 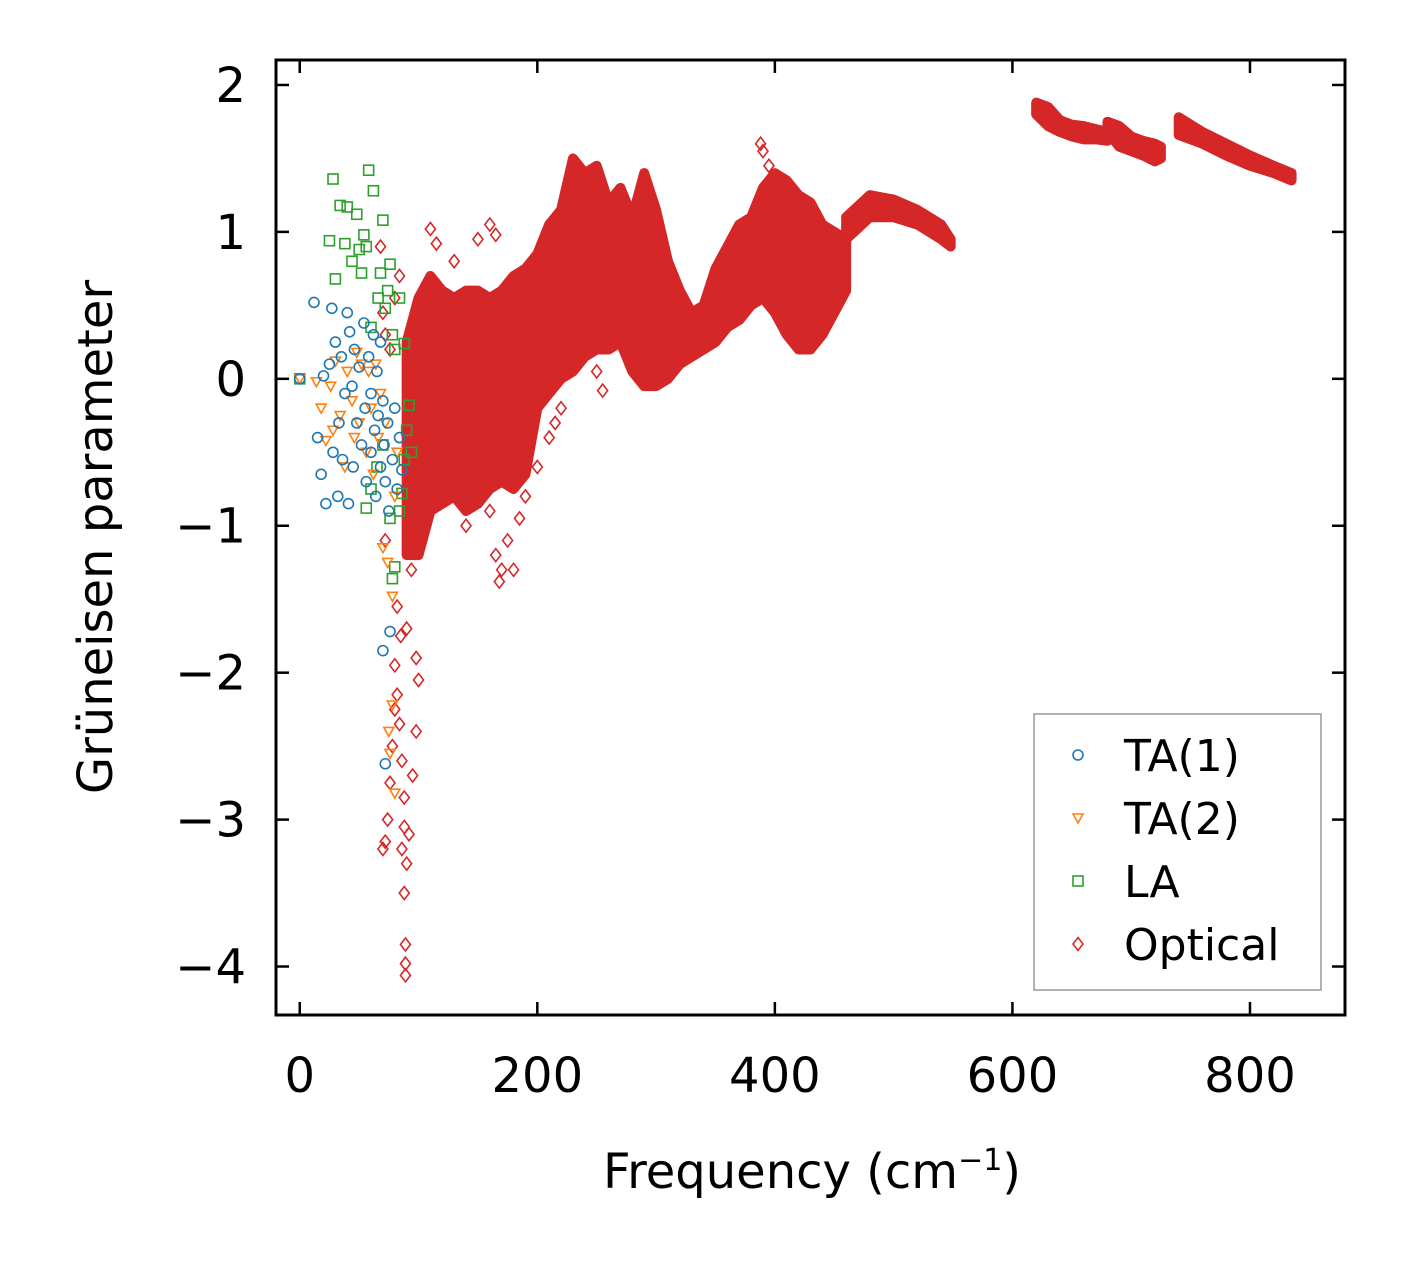 What do you see at coordinates (210, 674) in the screenshot?
I see `y-tick-label: −2` at bounding box center [210, 674].